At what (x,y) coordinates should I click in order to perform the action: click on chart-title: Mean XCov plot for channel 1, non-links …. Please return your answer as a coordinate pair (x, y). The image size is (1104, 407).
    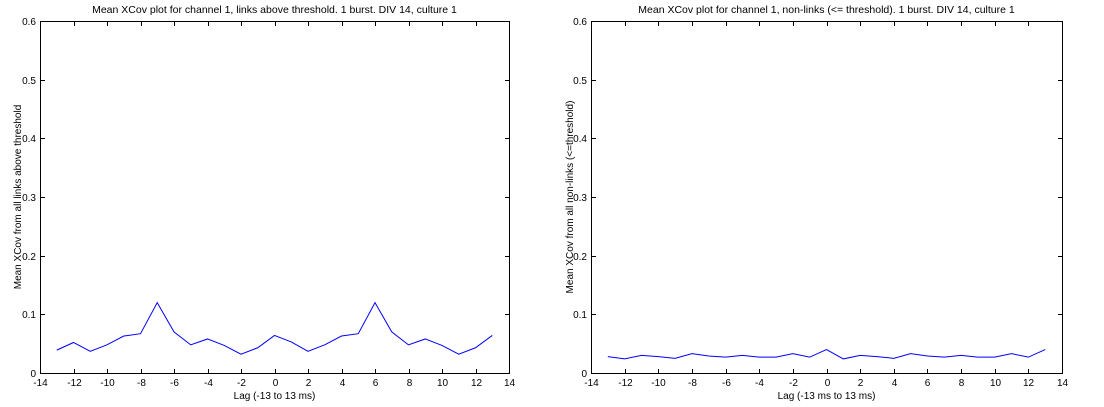
    Looking at the image, I should click on (826, 10).